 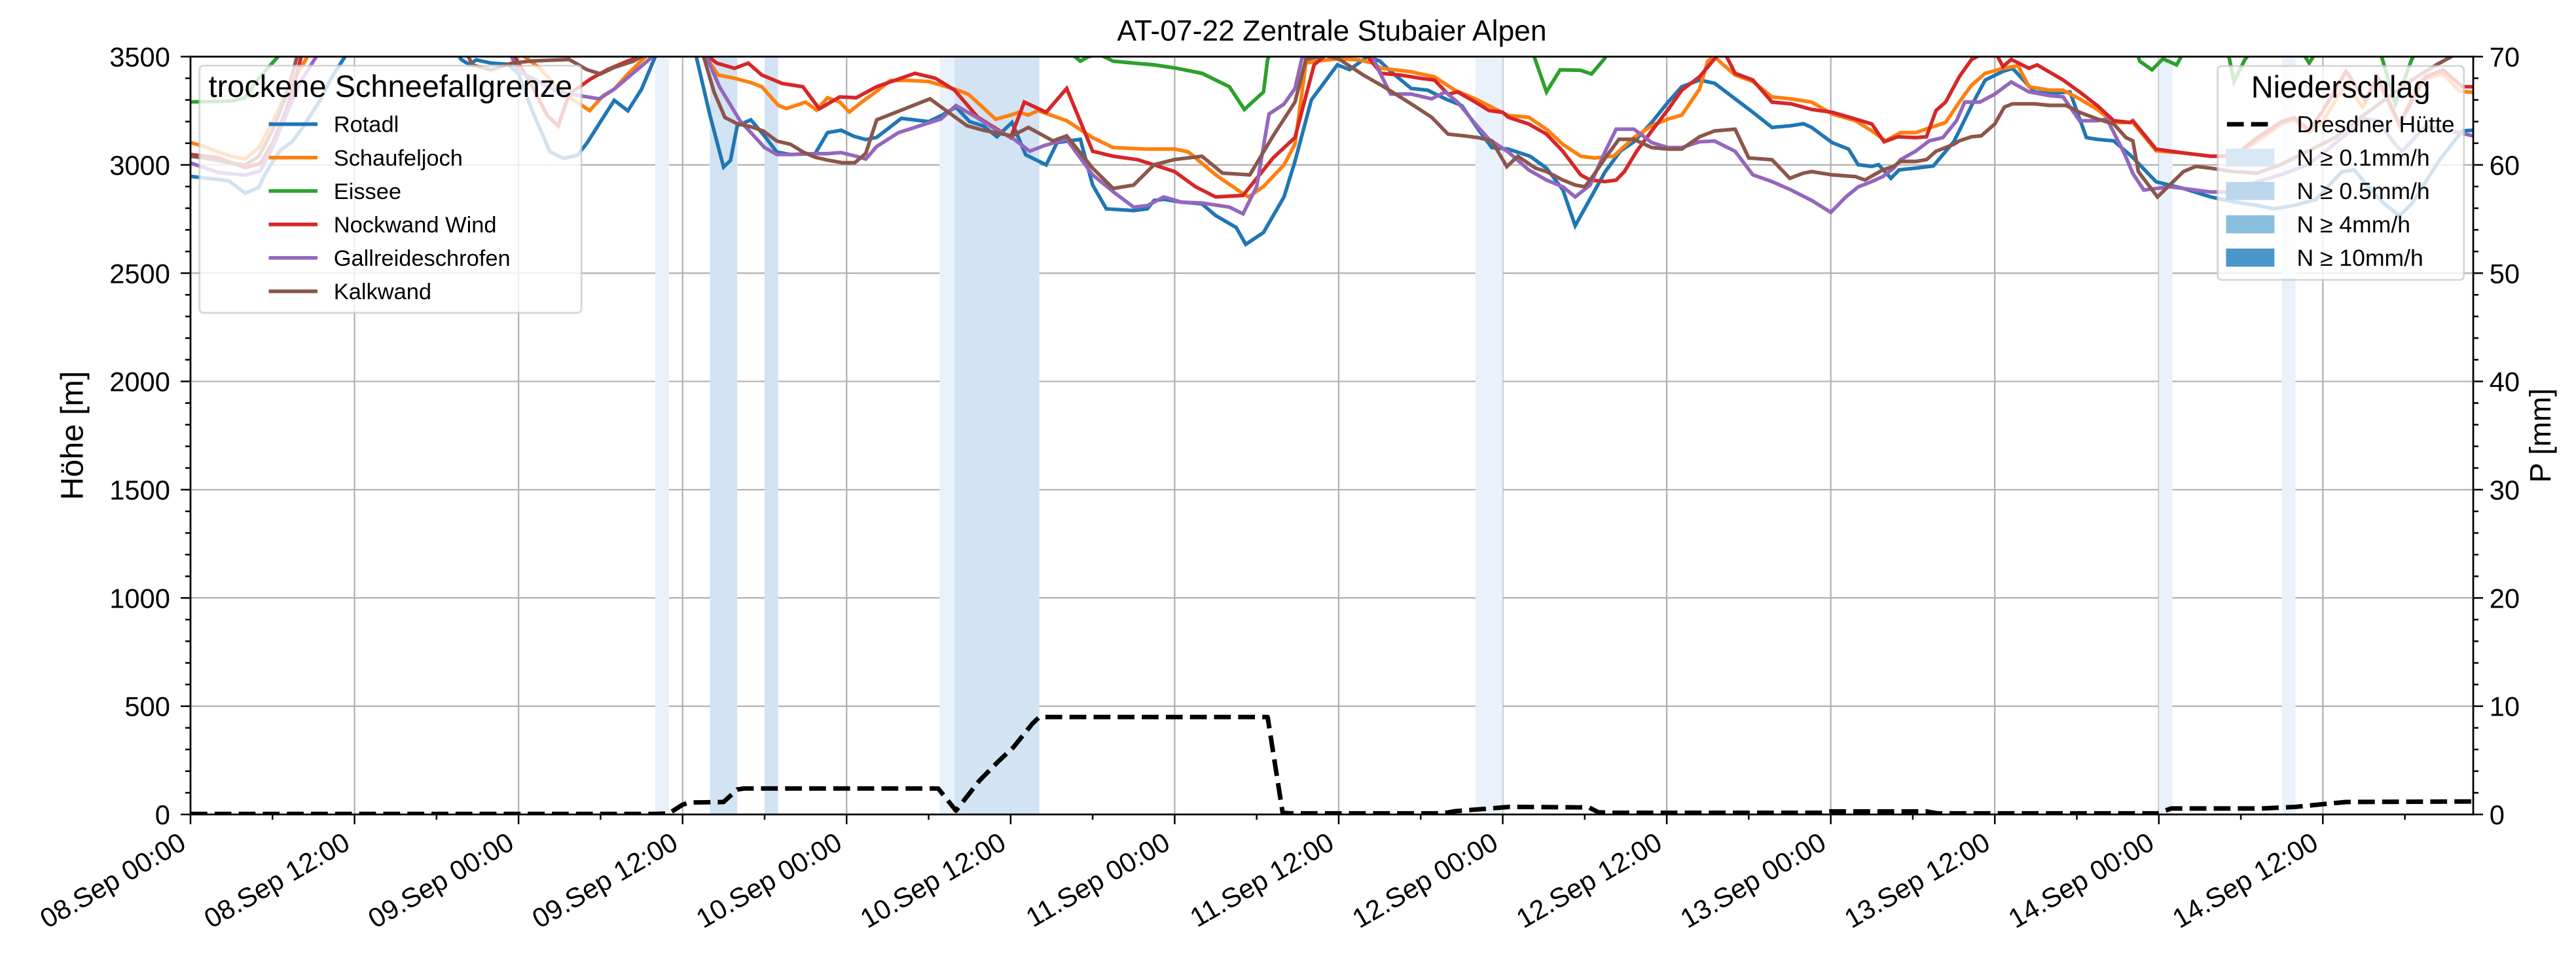 I want to click on svg-text: Niederschlag, so click(x=2341, y=87).